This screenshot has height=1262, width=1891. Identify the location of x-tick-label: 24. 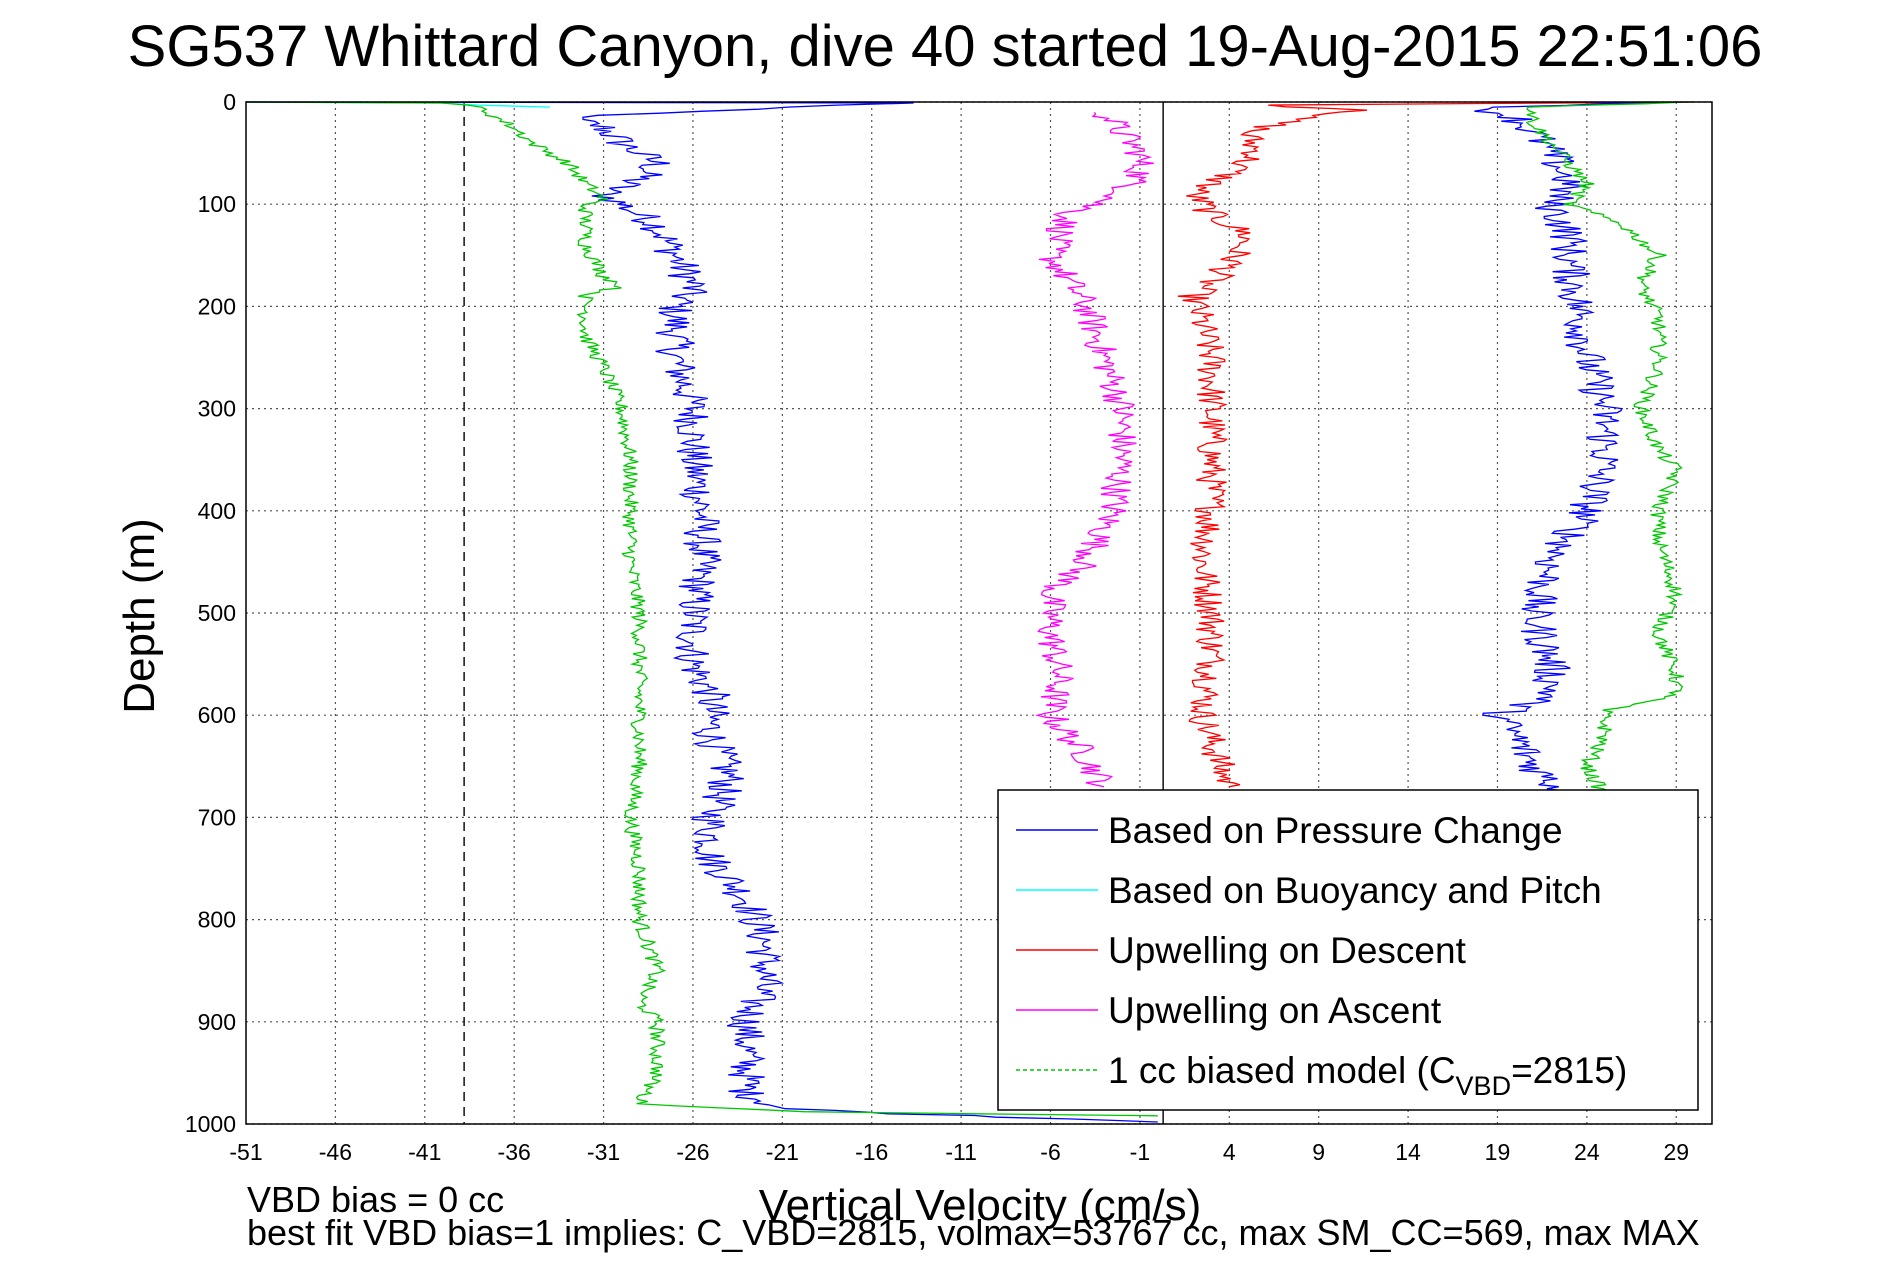
(1587, 1152).